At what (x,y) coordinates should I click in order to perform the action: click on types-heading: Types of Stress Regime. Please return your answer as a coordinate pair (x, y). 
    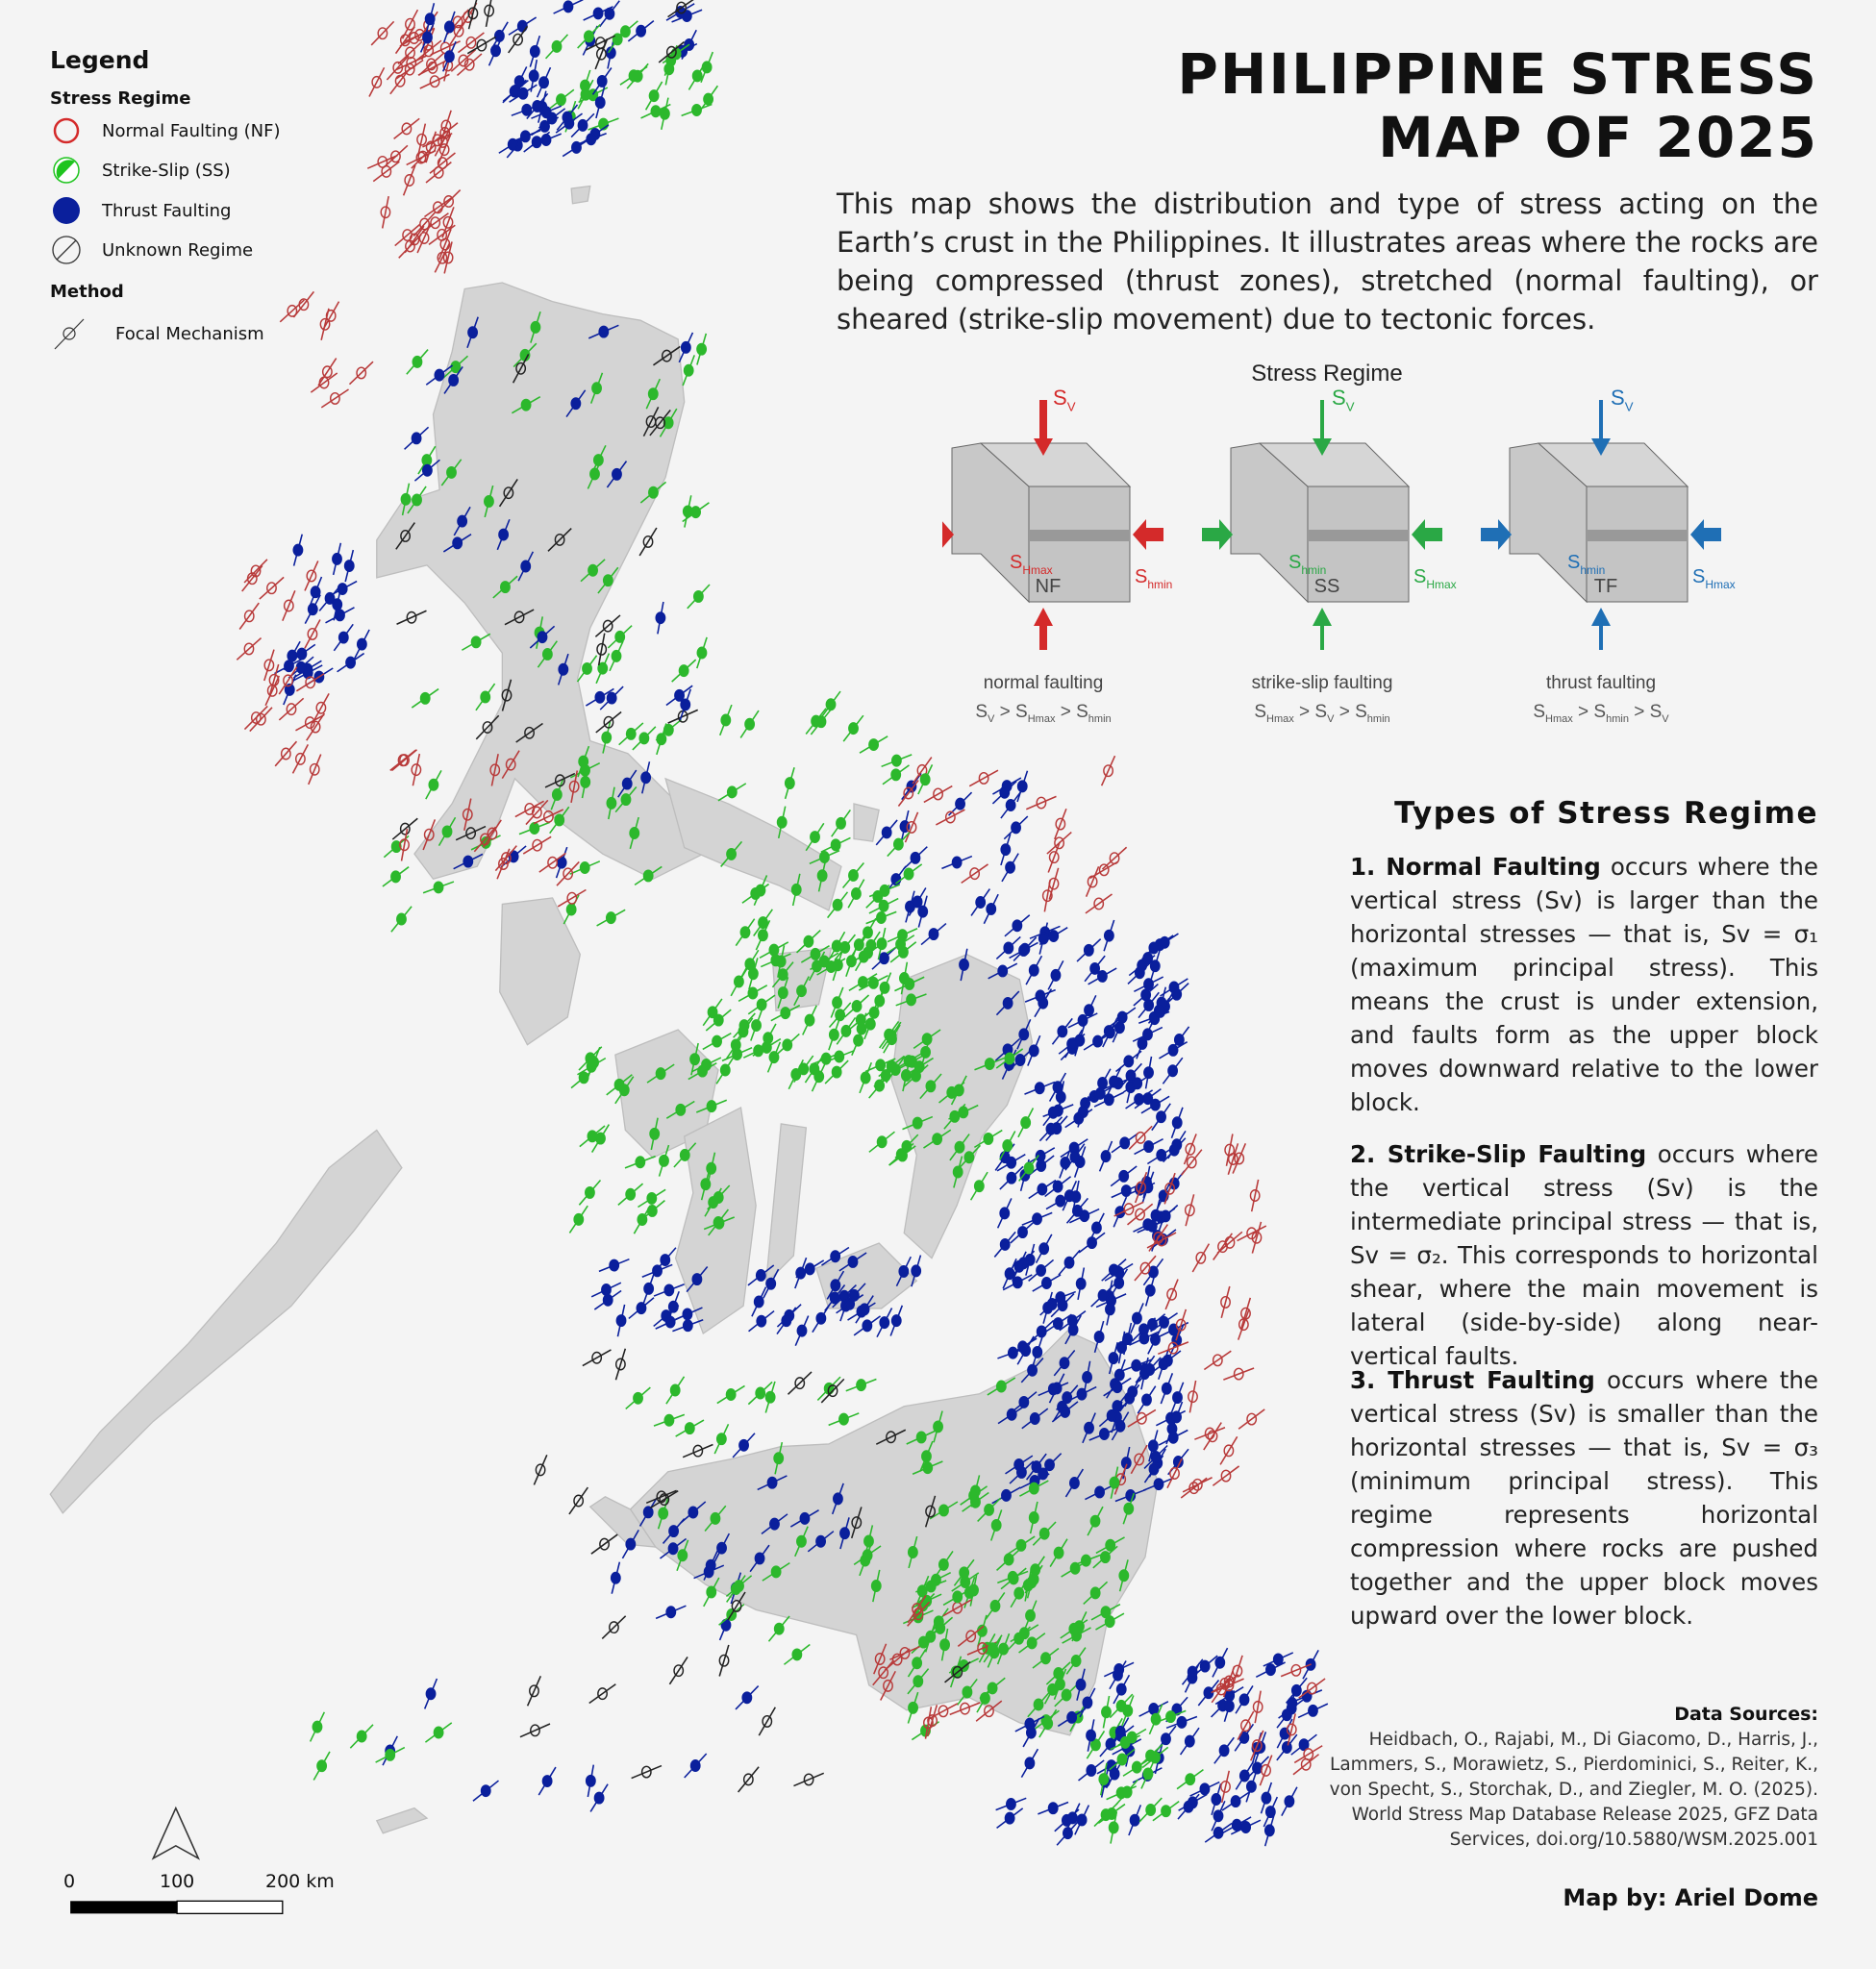
    Looking at the image, I should click on (1606, 813).